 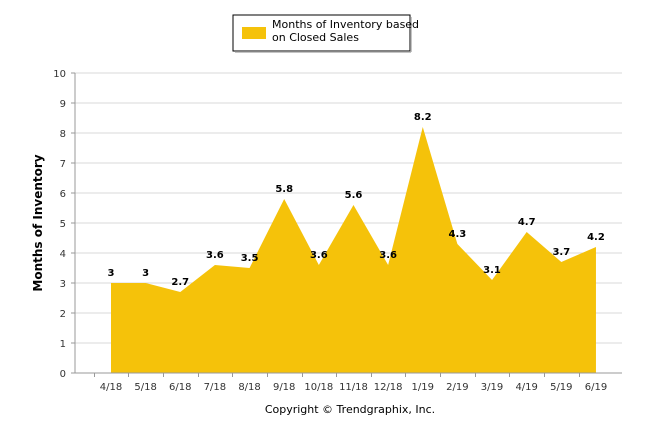 What do you see at coordinates (561, 252) in the screenshot?
I see `data-label: 3.7` at bounding box center [561, 252].